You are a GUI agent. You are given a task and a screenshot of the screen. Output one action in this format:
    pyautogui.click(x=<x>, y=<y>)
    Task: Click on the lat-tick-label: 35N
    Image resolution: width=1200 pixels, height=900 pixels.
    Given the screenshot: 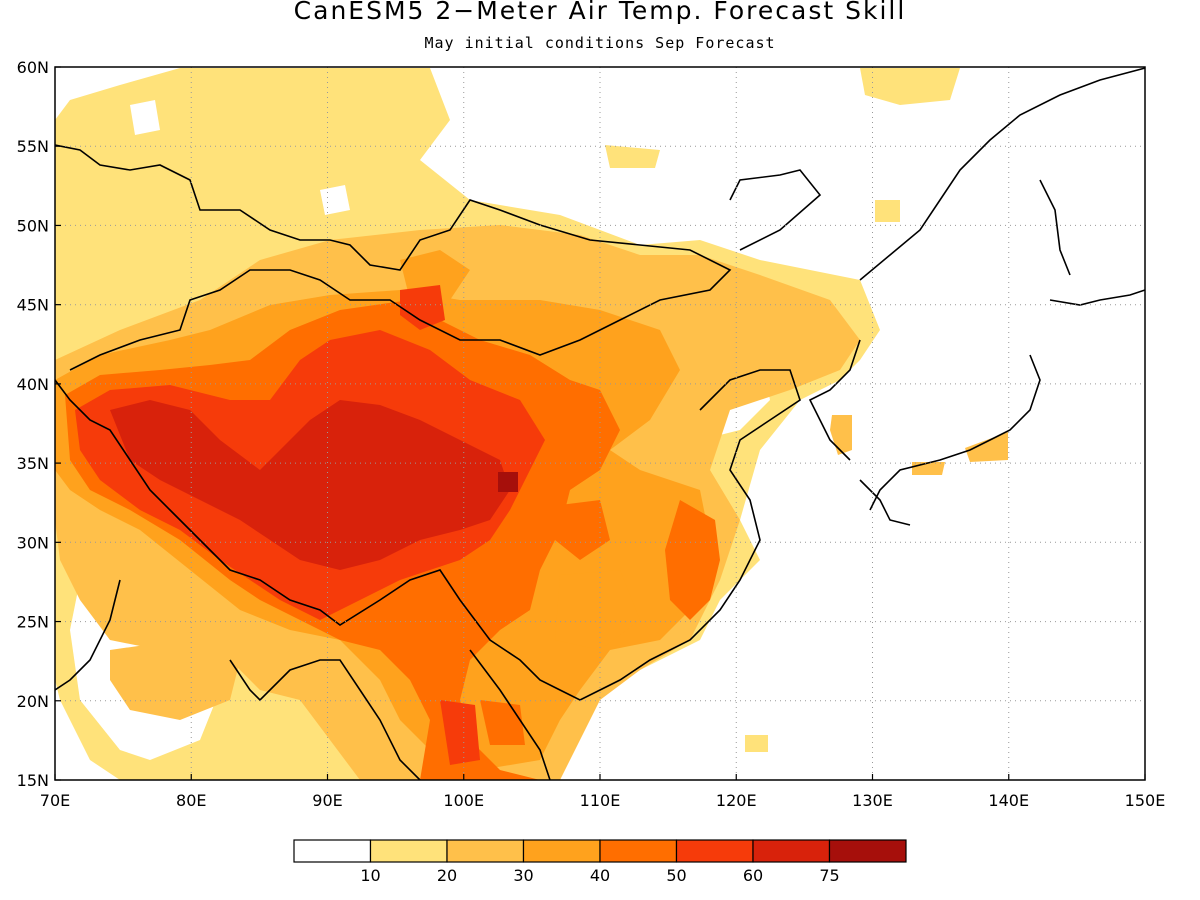 What is the action you would take?
    pyautogui.click(x=33, y=463)
    